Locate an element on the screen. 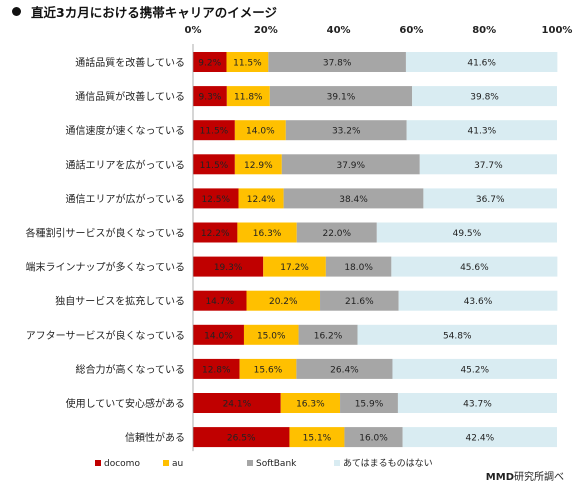  data-label: 37.8% is located at coordinates (337, 64).